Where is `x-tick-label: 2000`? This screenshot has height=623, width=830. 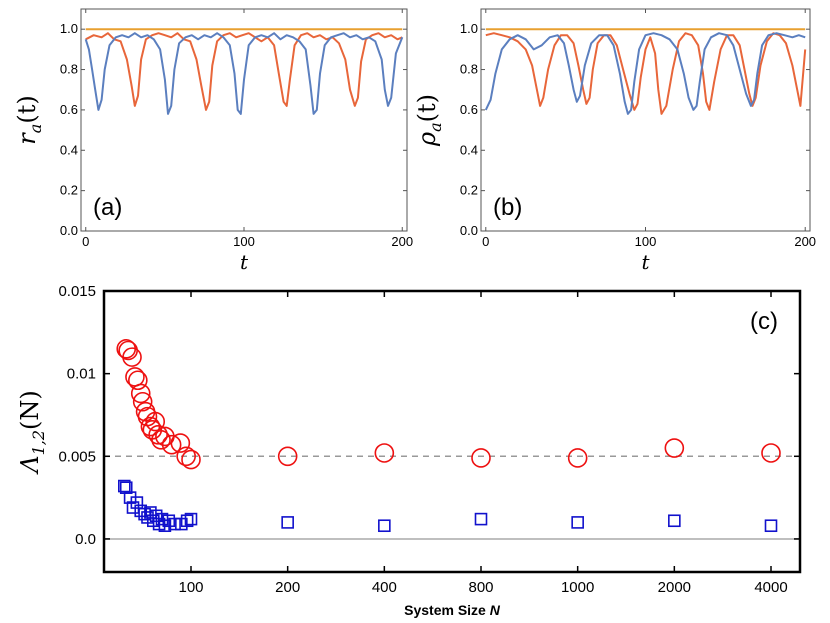 x-tick-label: 2000 is located at coordinates (674, 587).